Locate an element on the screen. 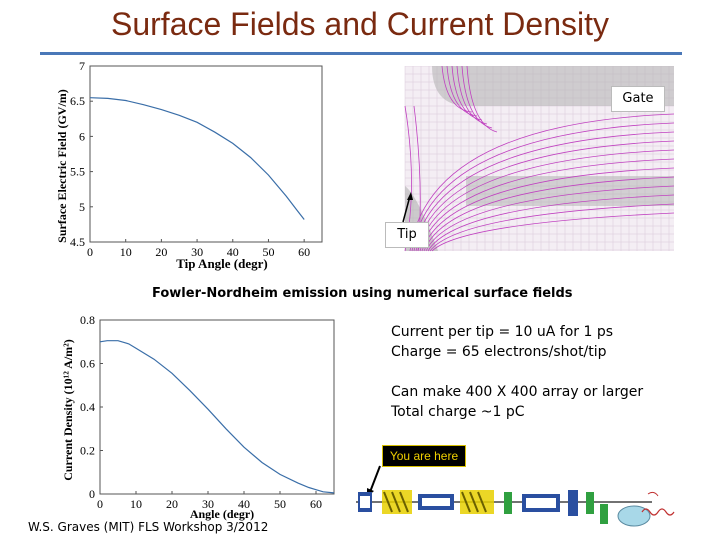 The image size is (720, 540). linac-section-2-icon is located at coordinates (477, 502).